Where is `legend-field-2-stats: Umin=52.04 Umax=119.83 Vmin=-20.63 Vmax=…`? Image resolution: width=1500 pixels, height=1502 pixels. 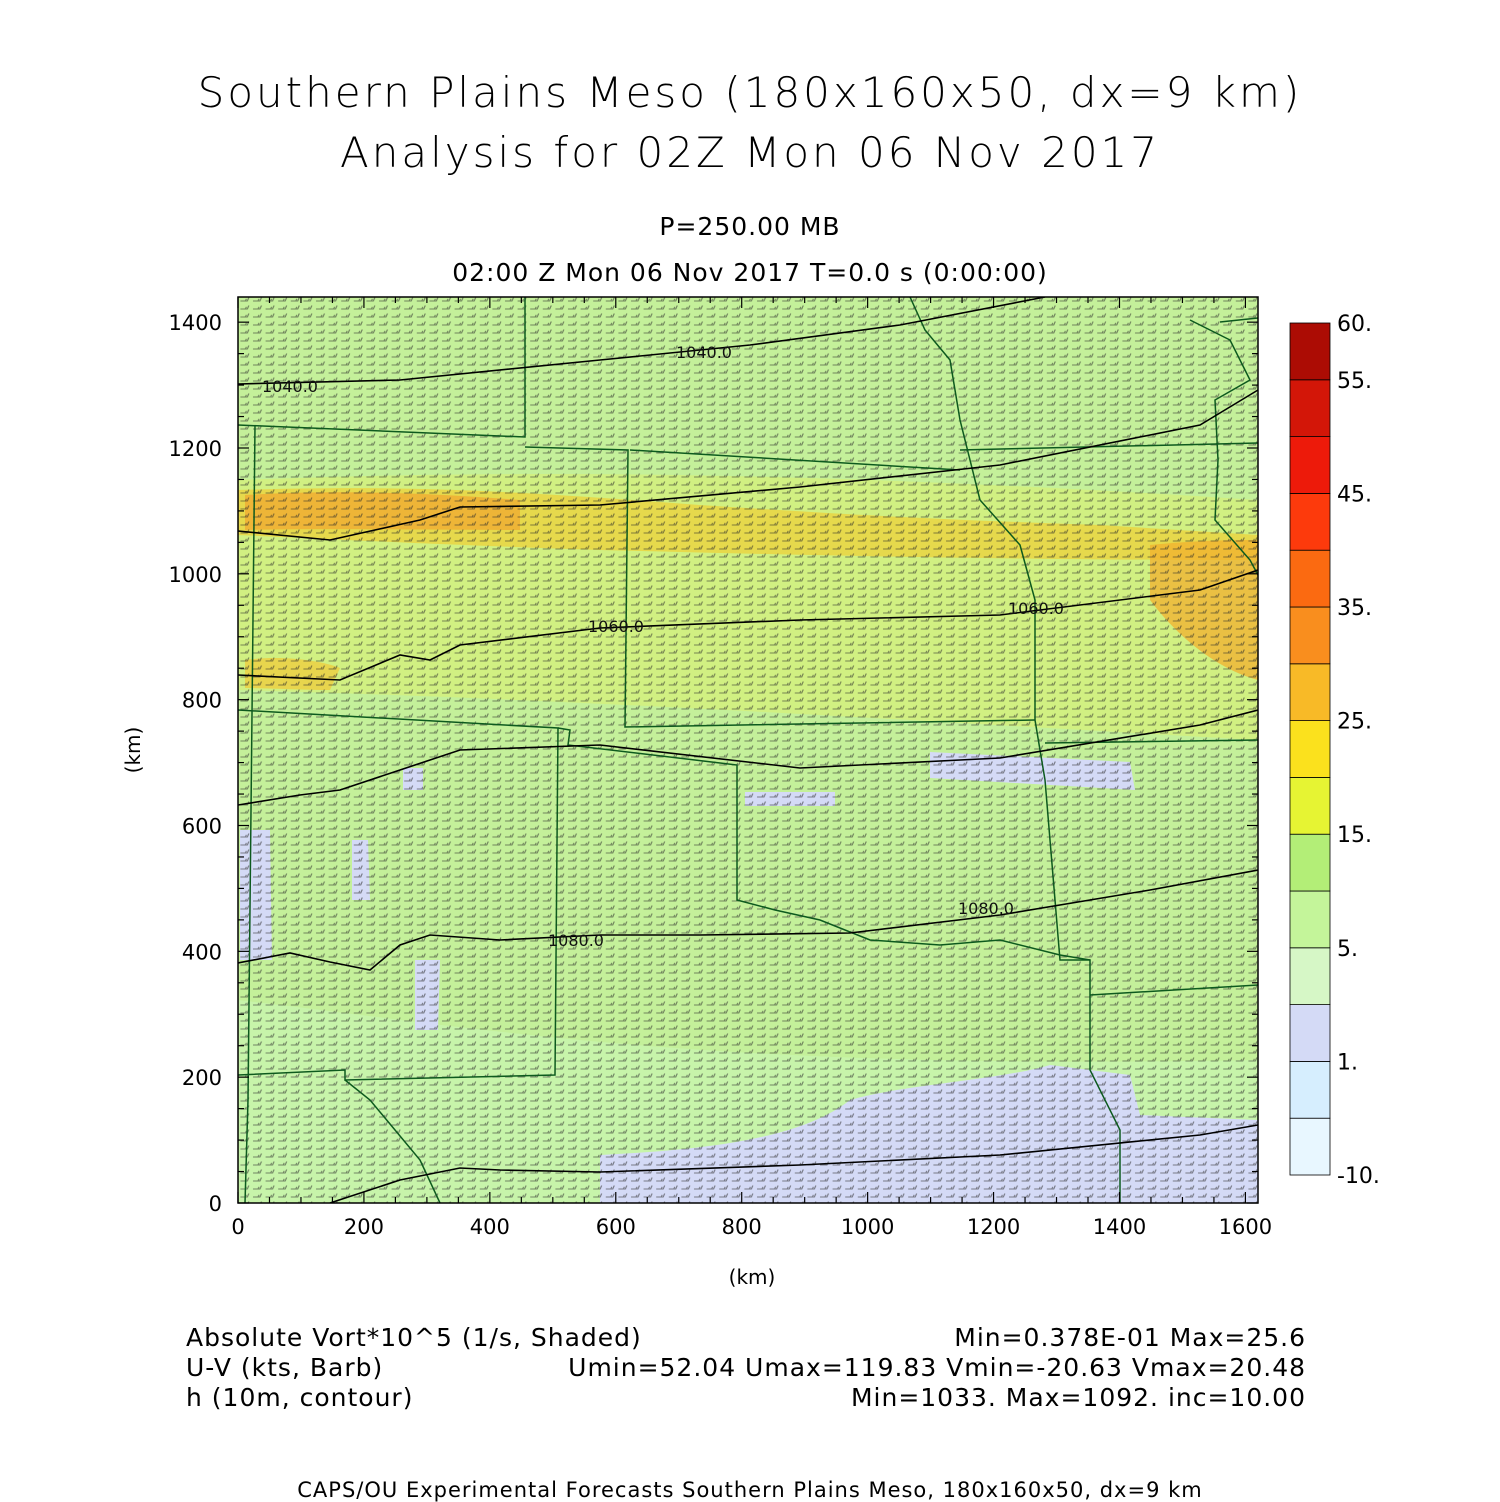 legend-field-2-stats: Umin=52.04 Umax=119.83 Vmin=-20.63 Vmax=… is located at coordinates (937, 1367).